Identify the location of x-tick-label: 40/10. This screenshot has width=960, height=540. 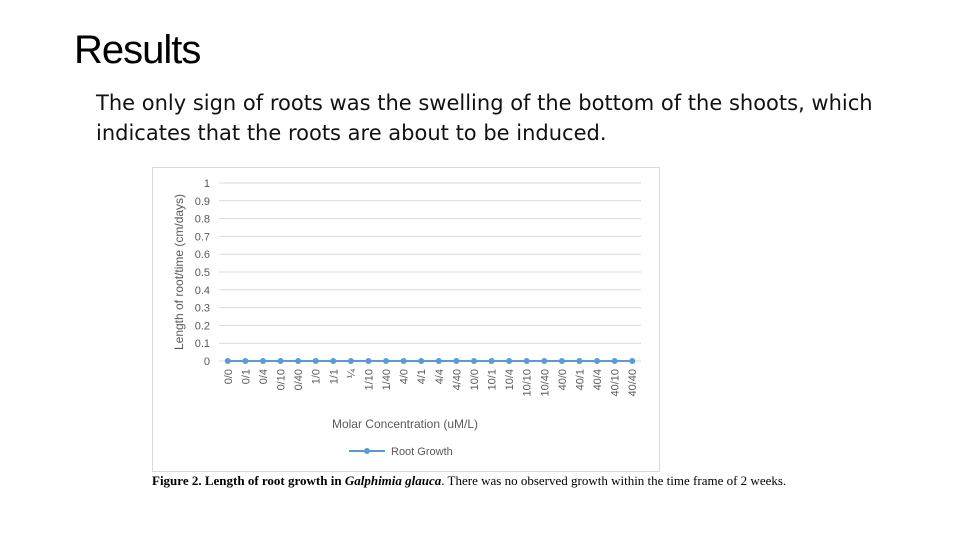
(616, 383).